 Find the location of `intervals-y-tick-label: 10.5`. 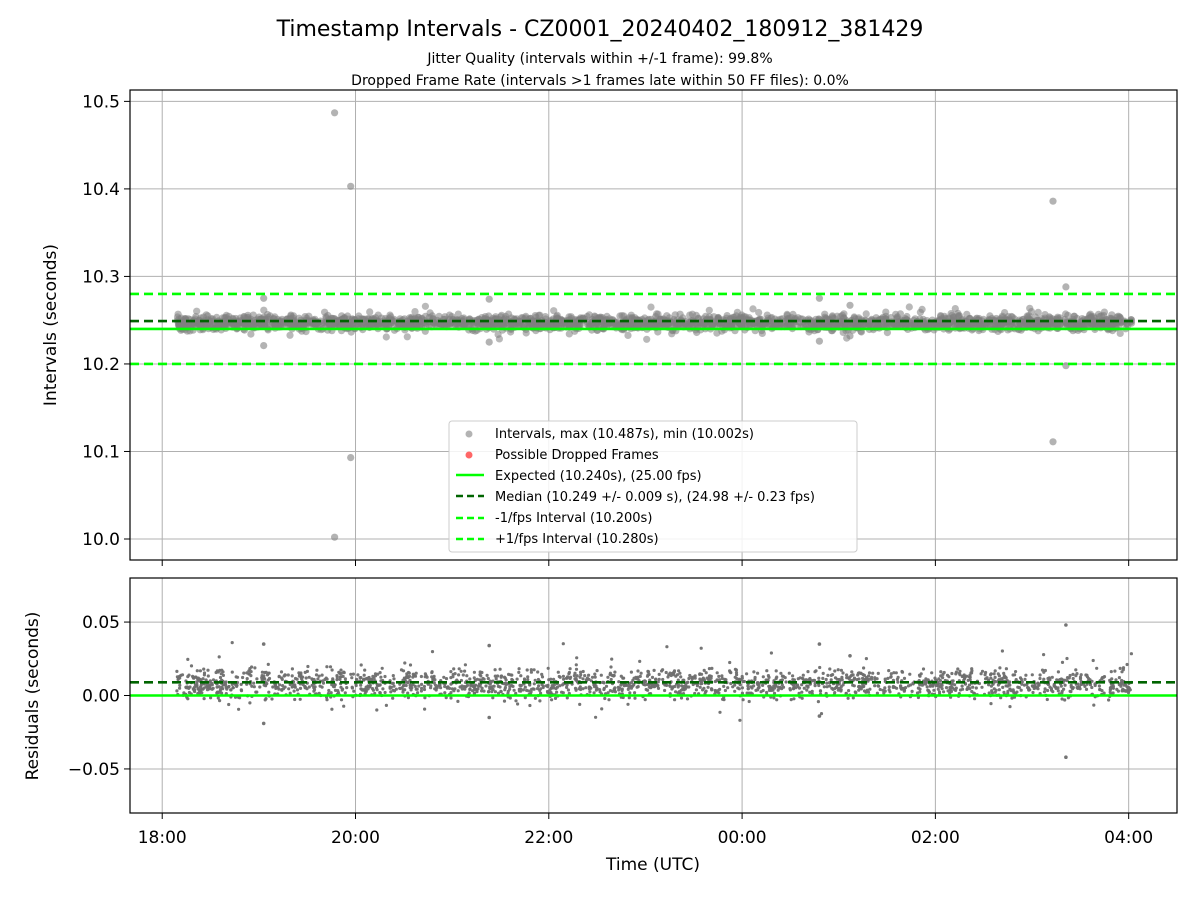

intervals-y-tick-label: 10.5 is located at coordinates (101, 102).